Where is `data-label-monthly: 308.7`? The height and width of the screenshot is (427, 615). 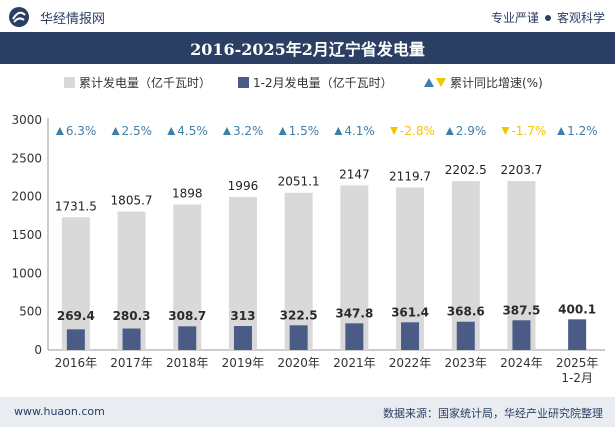 data-label-monthly: 308.7 is located at coordinates (187, 316).